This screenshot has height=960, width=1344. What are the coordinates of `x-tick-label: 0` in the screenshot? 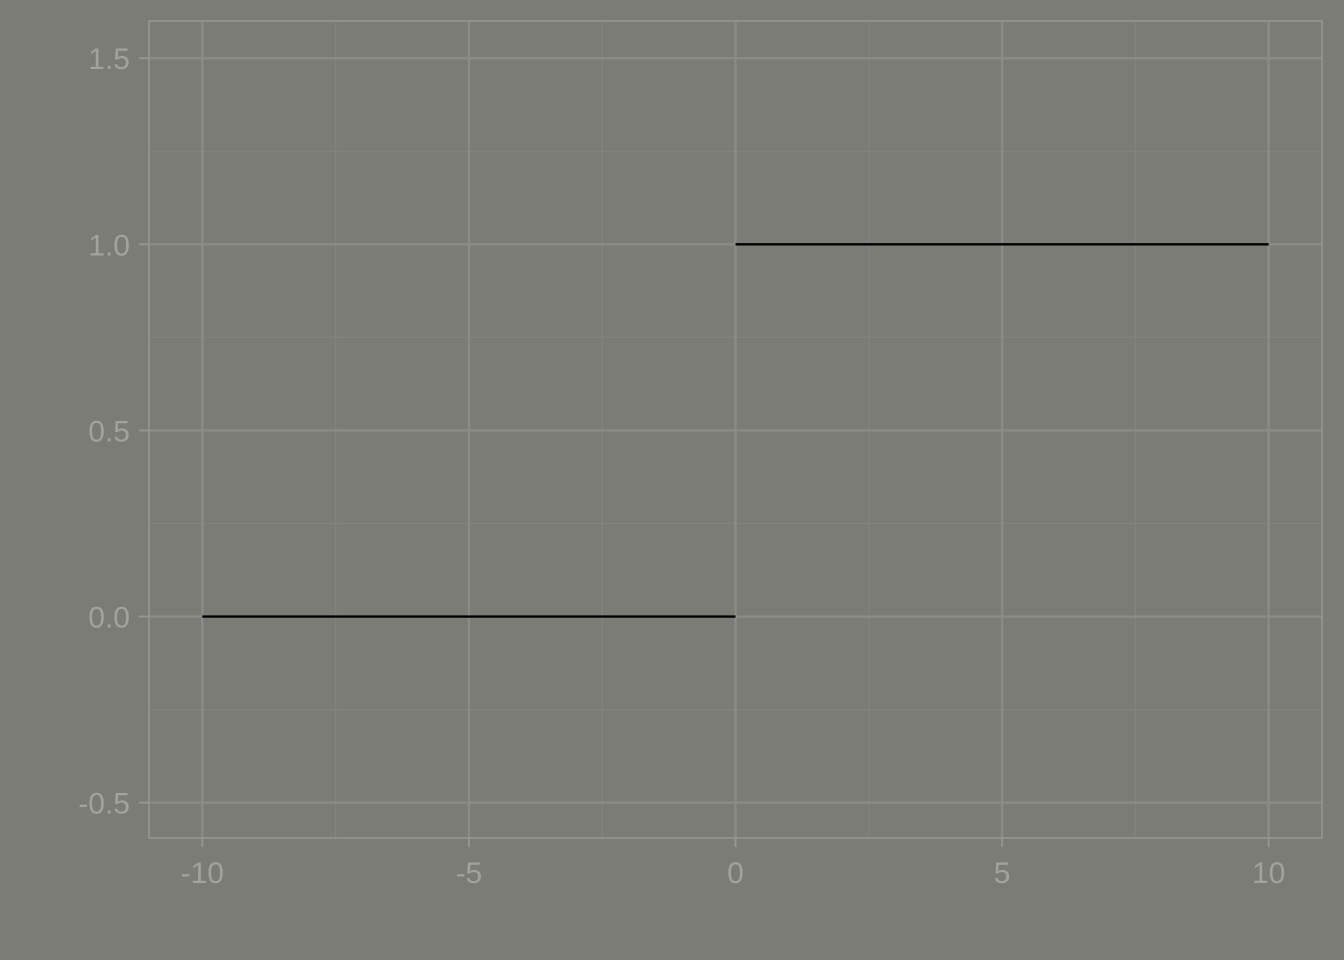 It's located at (735, 873).